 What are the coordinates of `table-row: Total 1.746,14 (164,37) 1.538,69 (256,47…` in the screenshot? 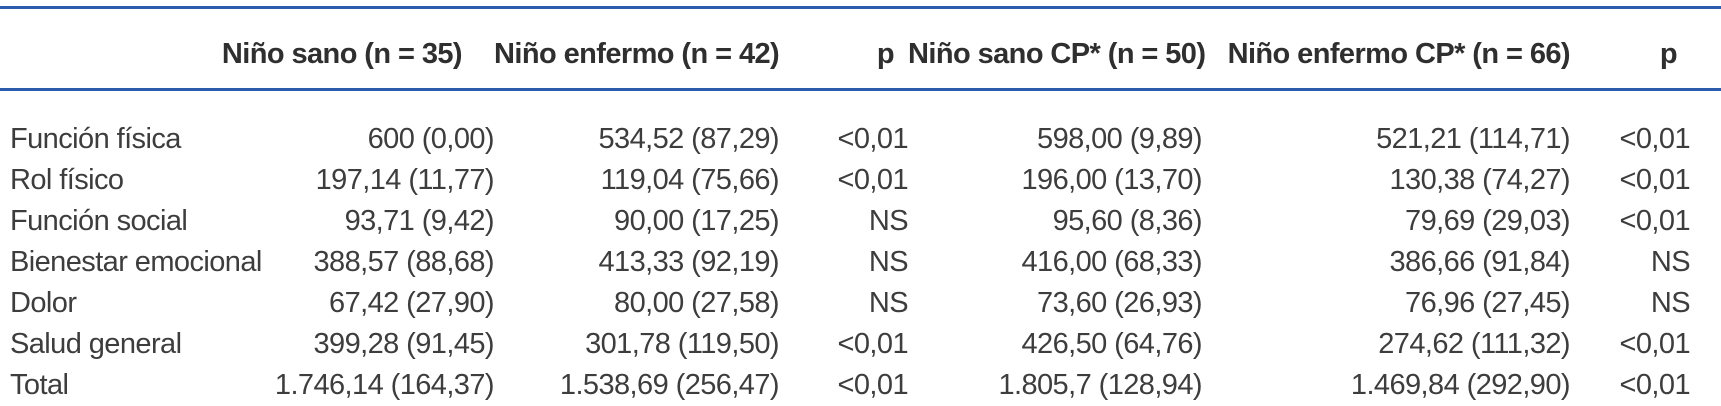 It's located at (860, 385).